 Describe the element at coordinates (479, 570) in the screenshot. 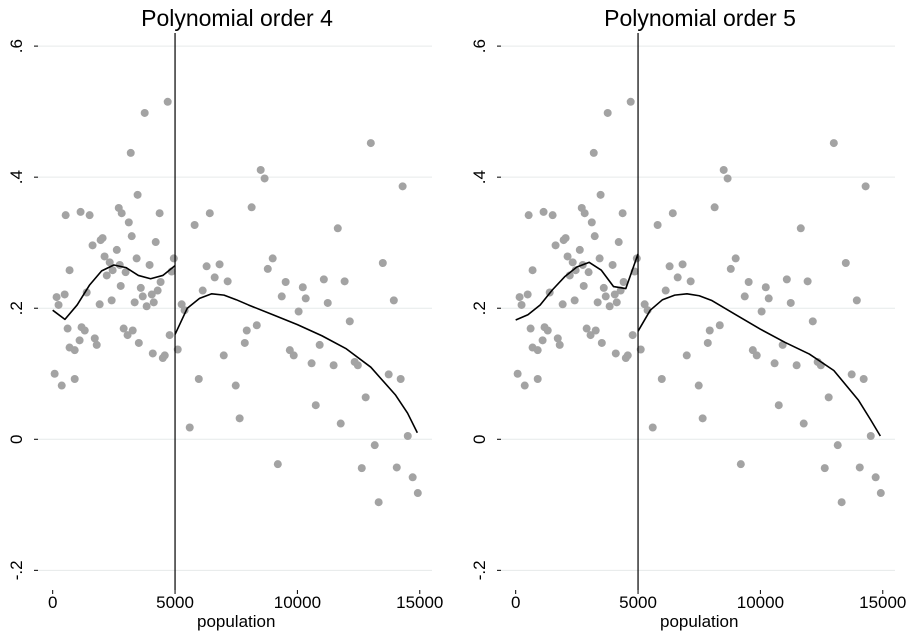

I see `y-tick-label: -.2` at that location.